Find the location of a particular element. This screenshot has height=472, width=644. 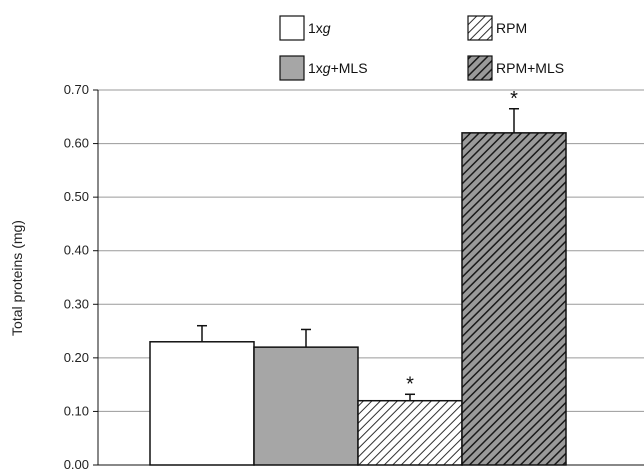

y-axis-label: Total proteins (mg) is located at coordinates (17, 278).